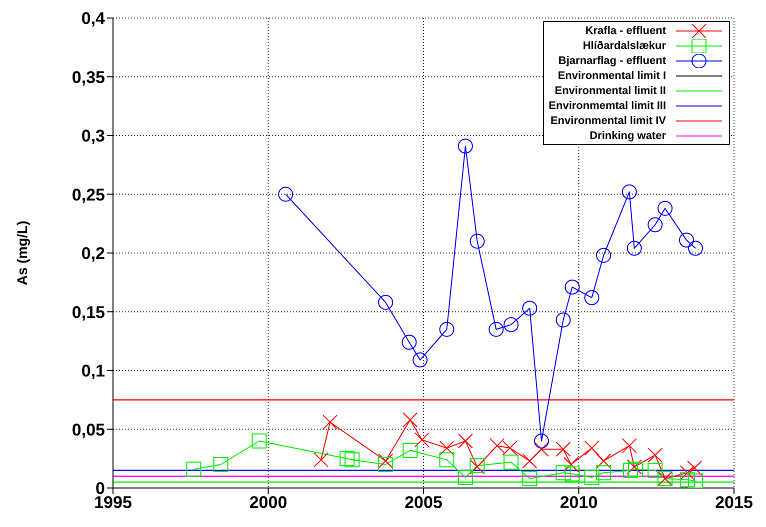 The height and width of the screenshot is (527, 766). Describe the element at coordinates (612, 76) in the screenshot. I see `legend-label: Environmental limit I` at that location.